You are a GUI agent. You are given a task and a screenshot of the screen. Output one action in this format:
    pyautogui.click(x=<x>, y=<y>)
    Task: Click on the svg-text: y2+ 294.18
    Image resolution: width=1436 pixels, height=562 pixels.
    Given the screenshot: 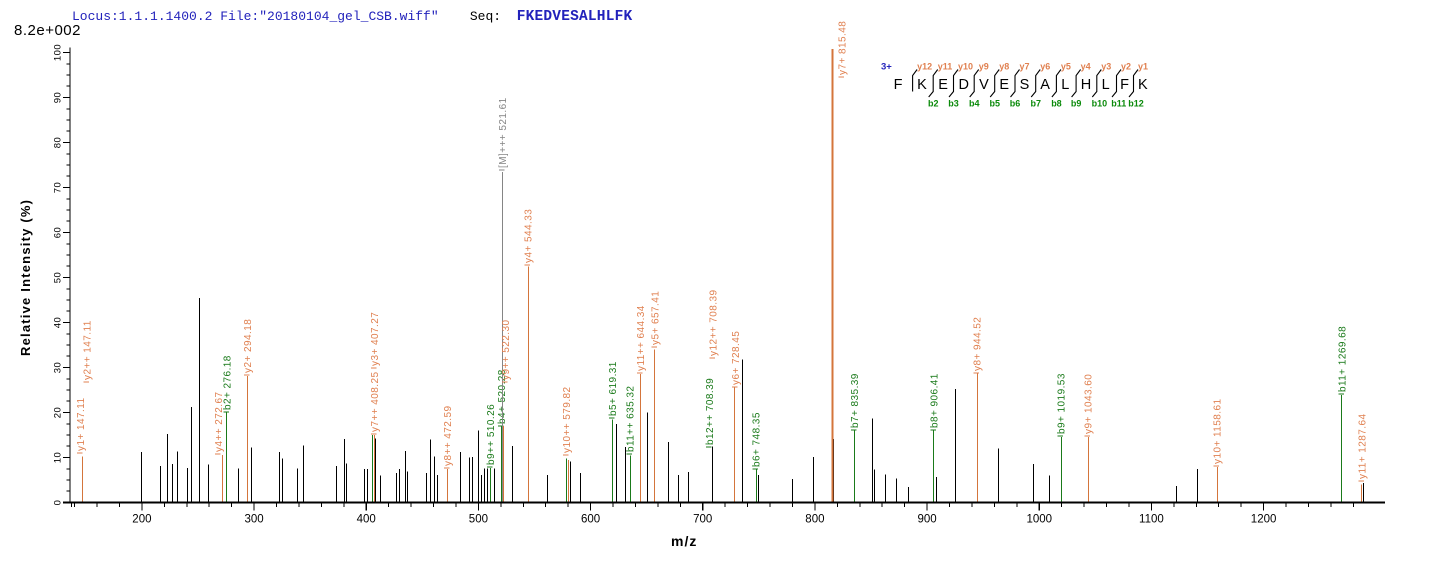 What is the action you would take?
    pyautogui.click(x=248, y=346)
    